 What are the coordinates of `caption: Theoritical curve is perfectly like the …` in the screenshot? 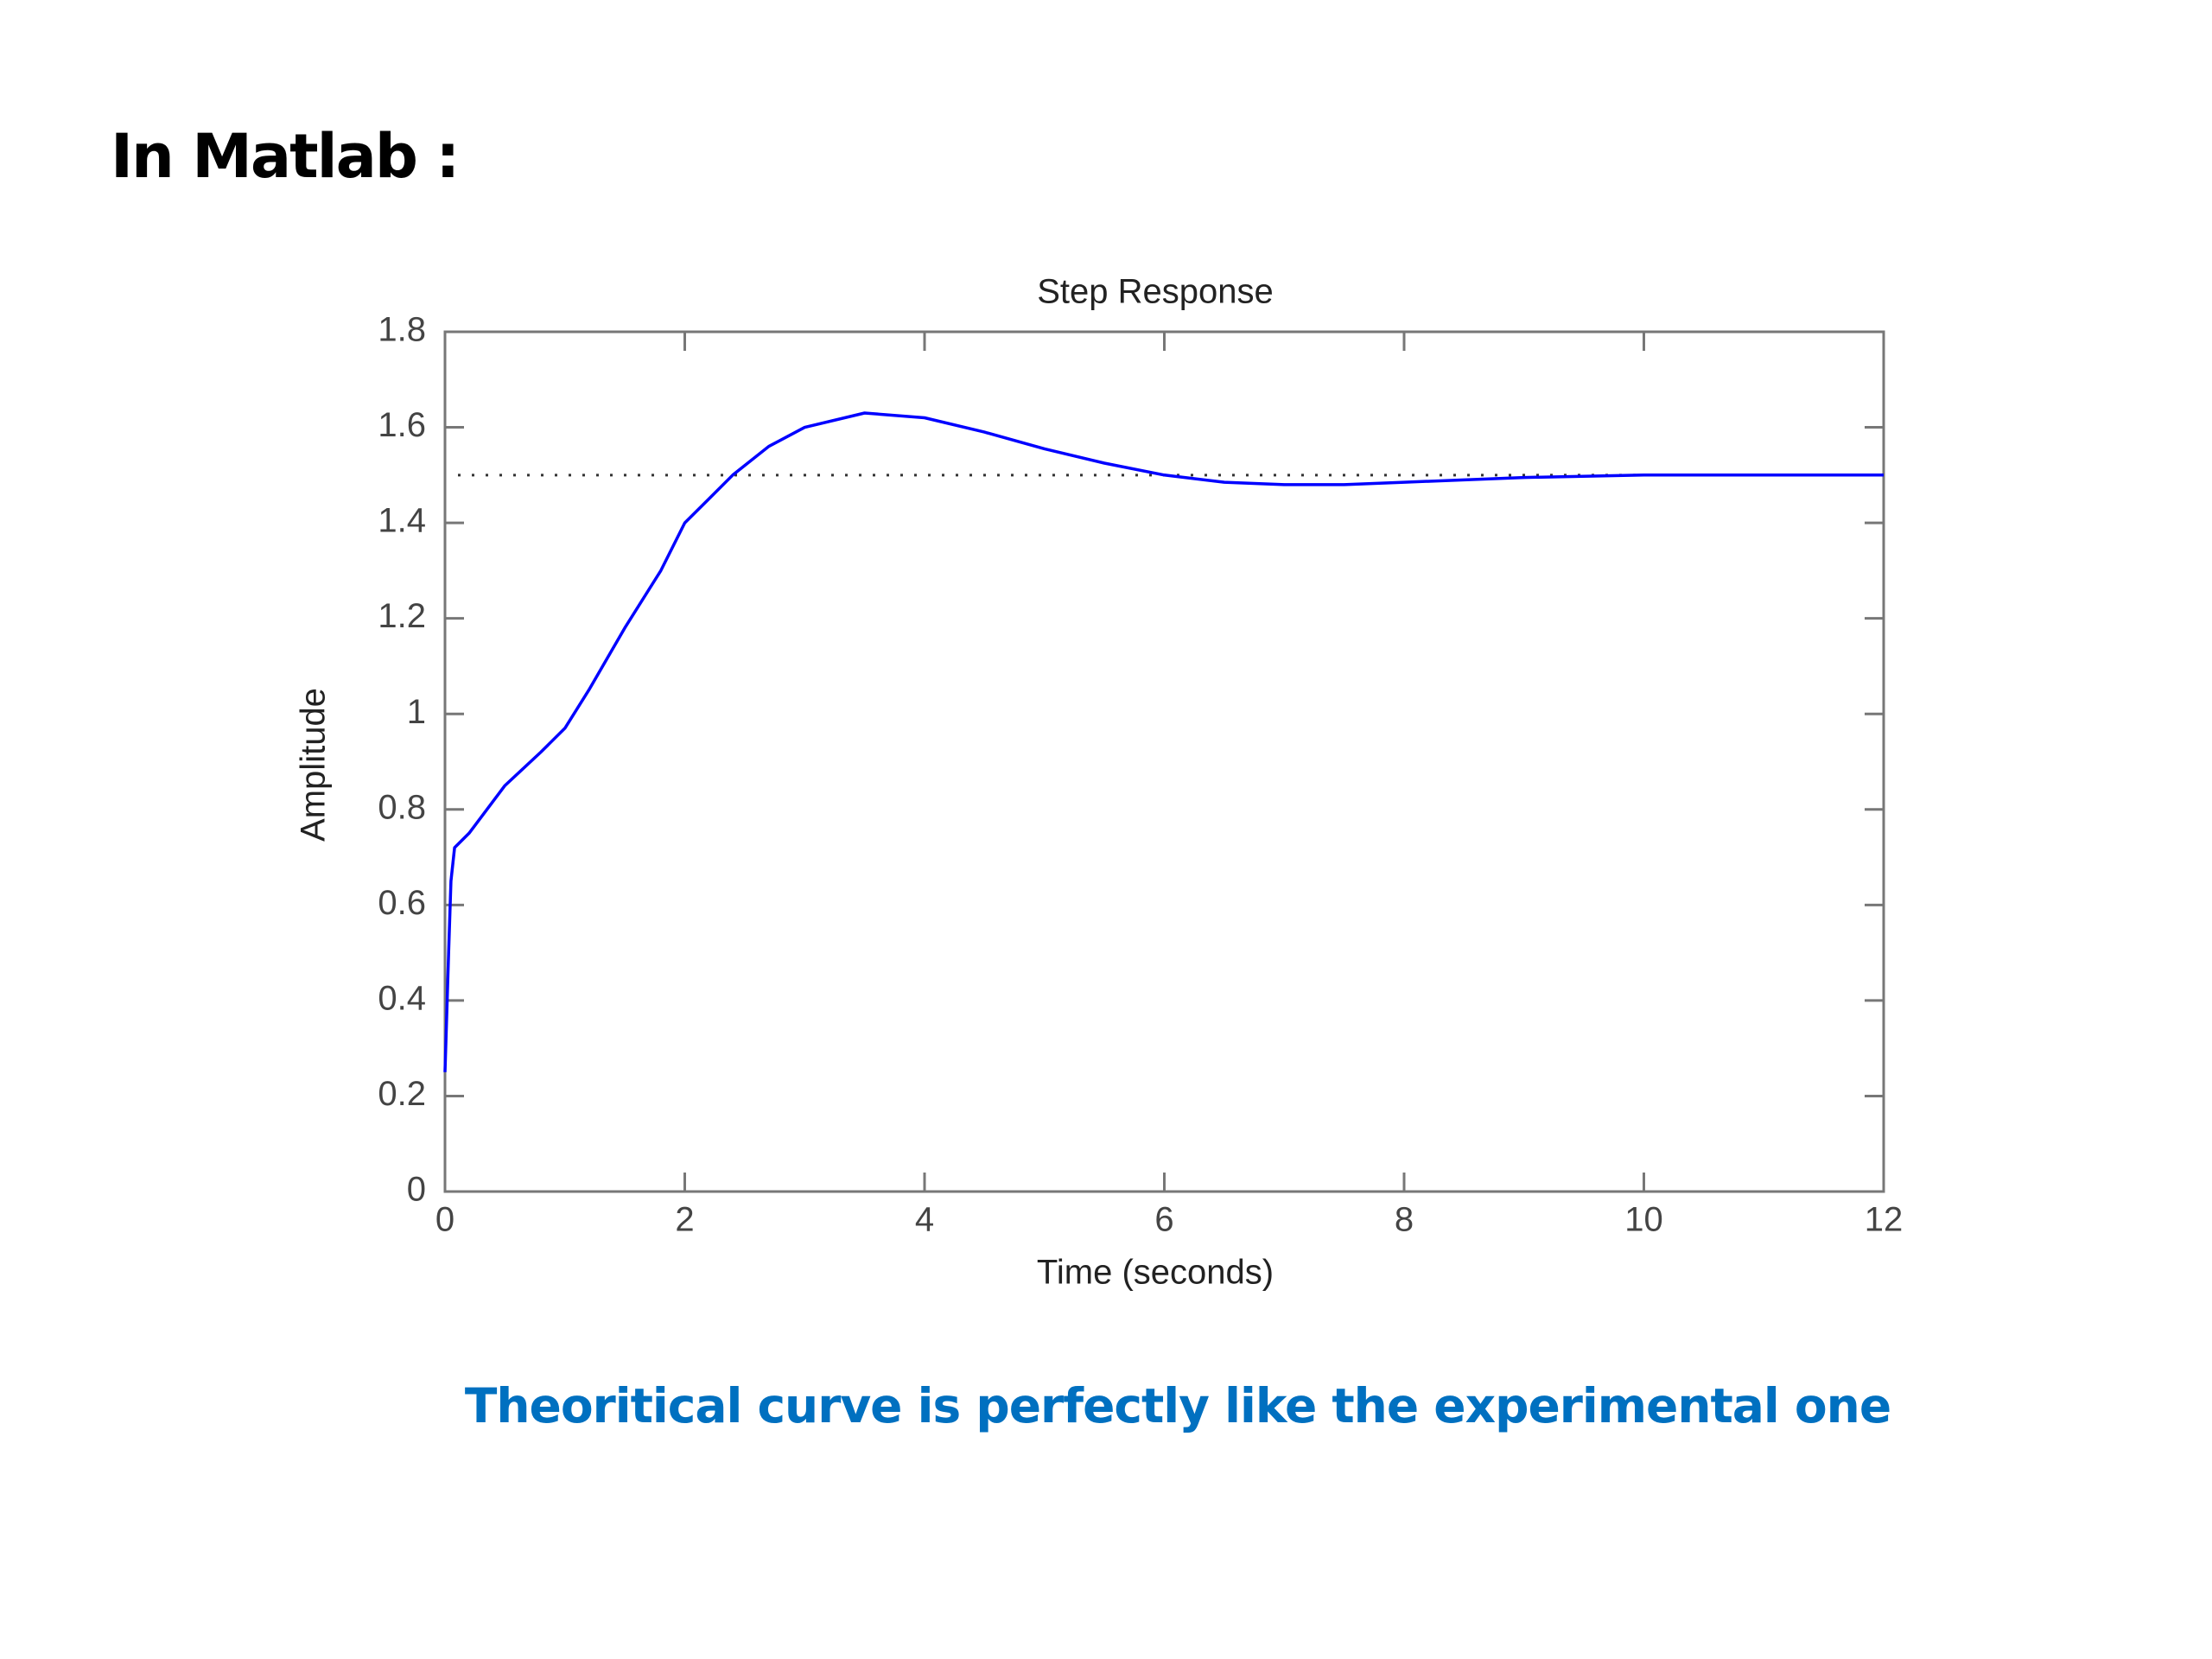 It's located at (1177, 1405).